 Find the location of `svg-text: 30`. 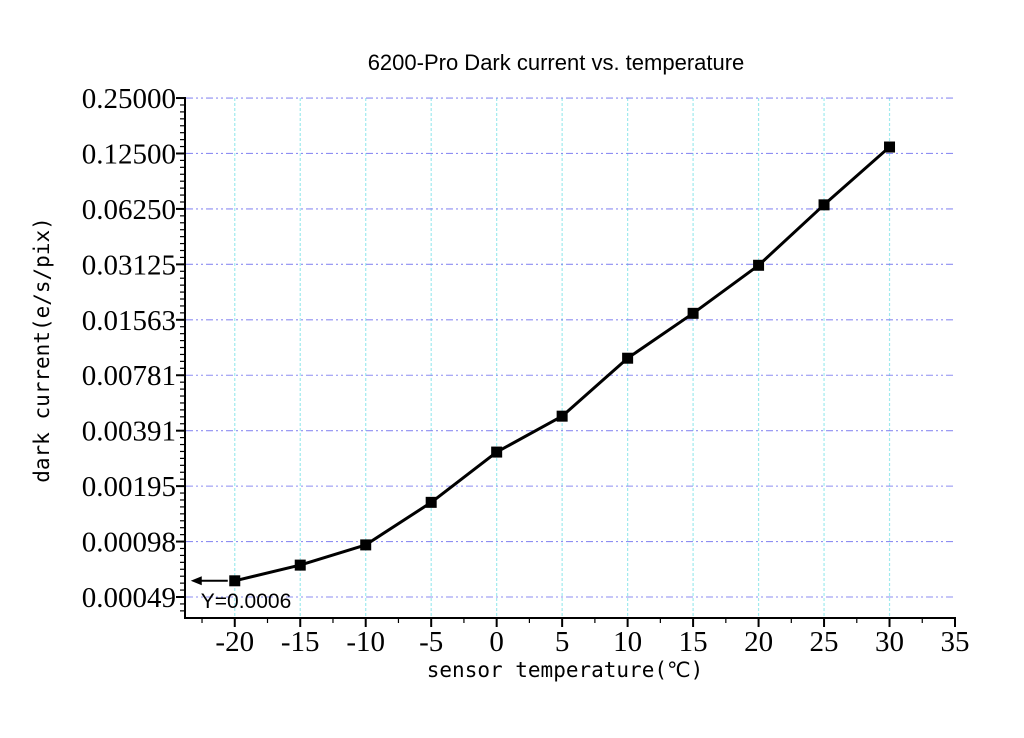

svg-text: 30 is located at coordinates (889, 642).